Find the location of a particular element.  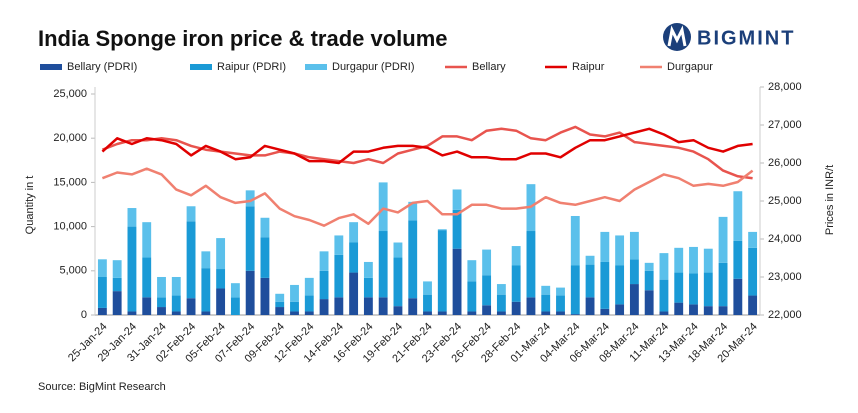

y2-tick-label: 23,000 is located at coordinates (785, 277).